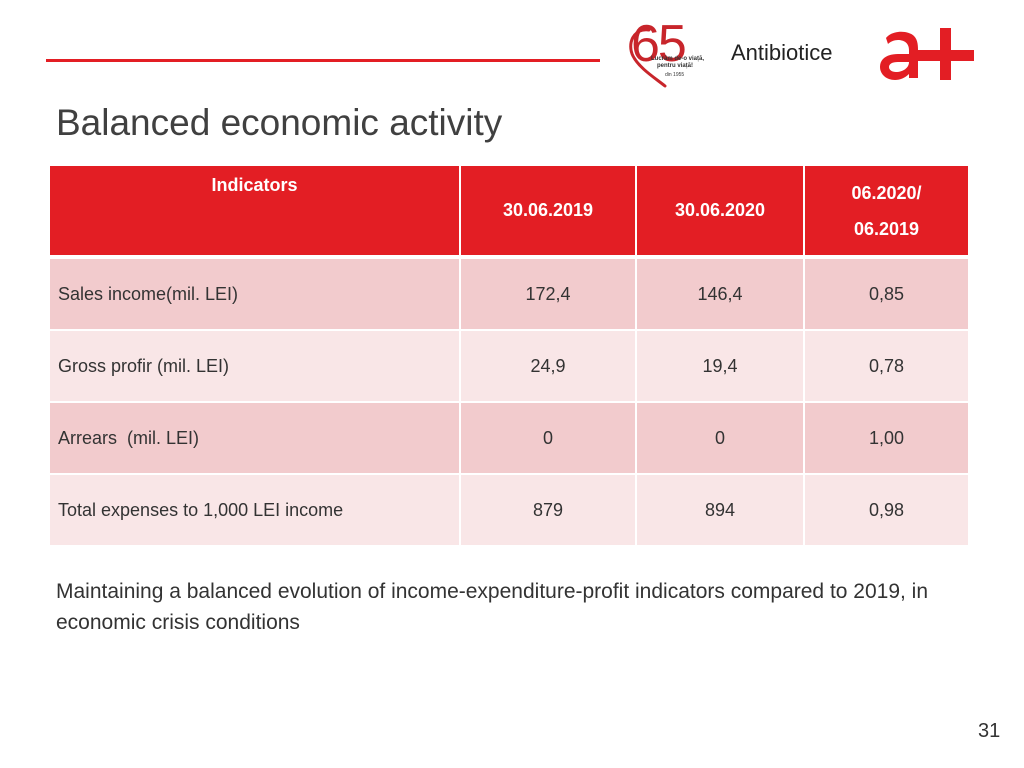 This screenshot has width=1024, height=768. Describe the element at coordinates (720, 212) in the screenshot. I see `header-2020: 30.06.2020` at that location.